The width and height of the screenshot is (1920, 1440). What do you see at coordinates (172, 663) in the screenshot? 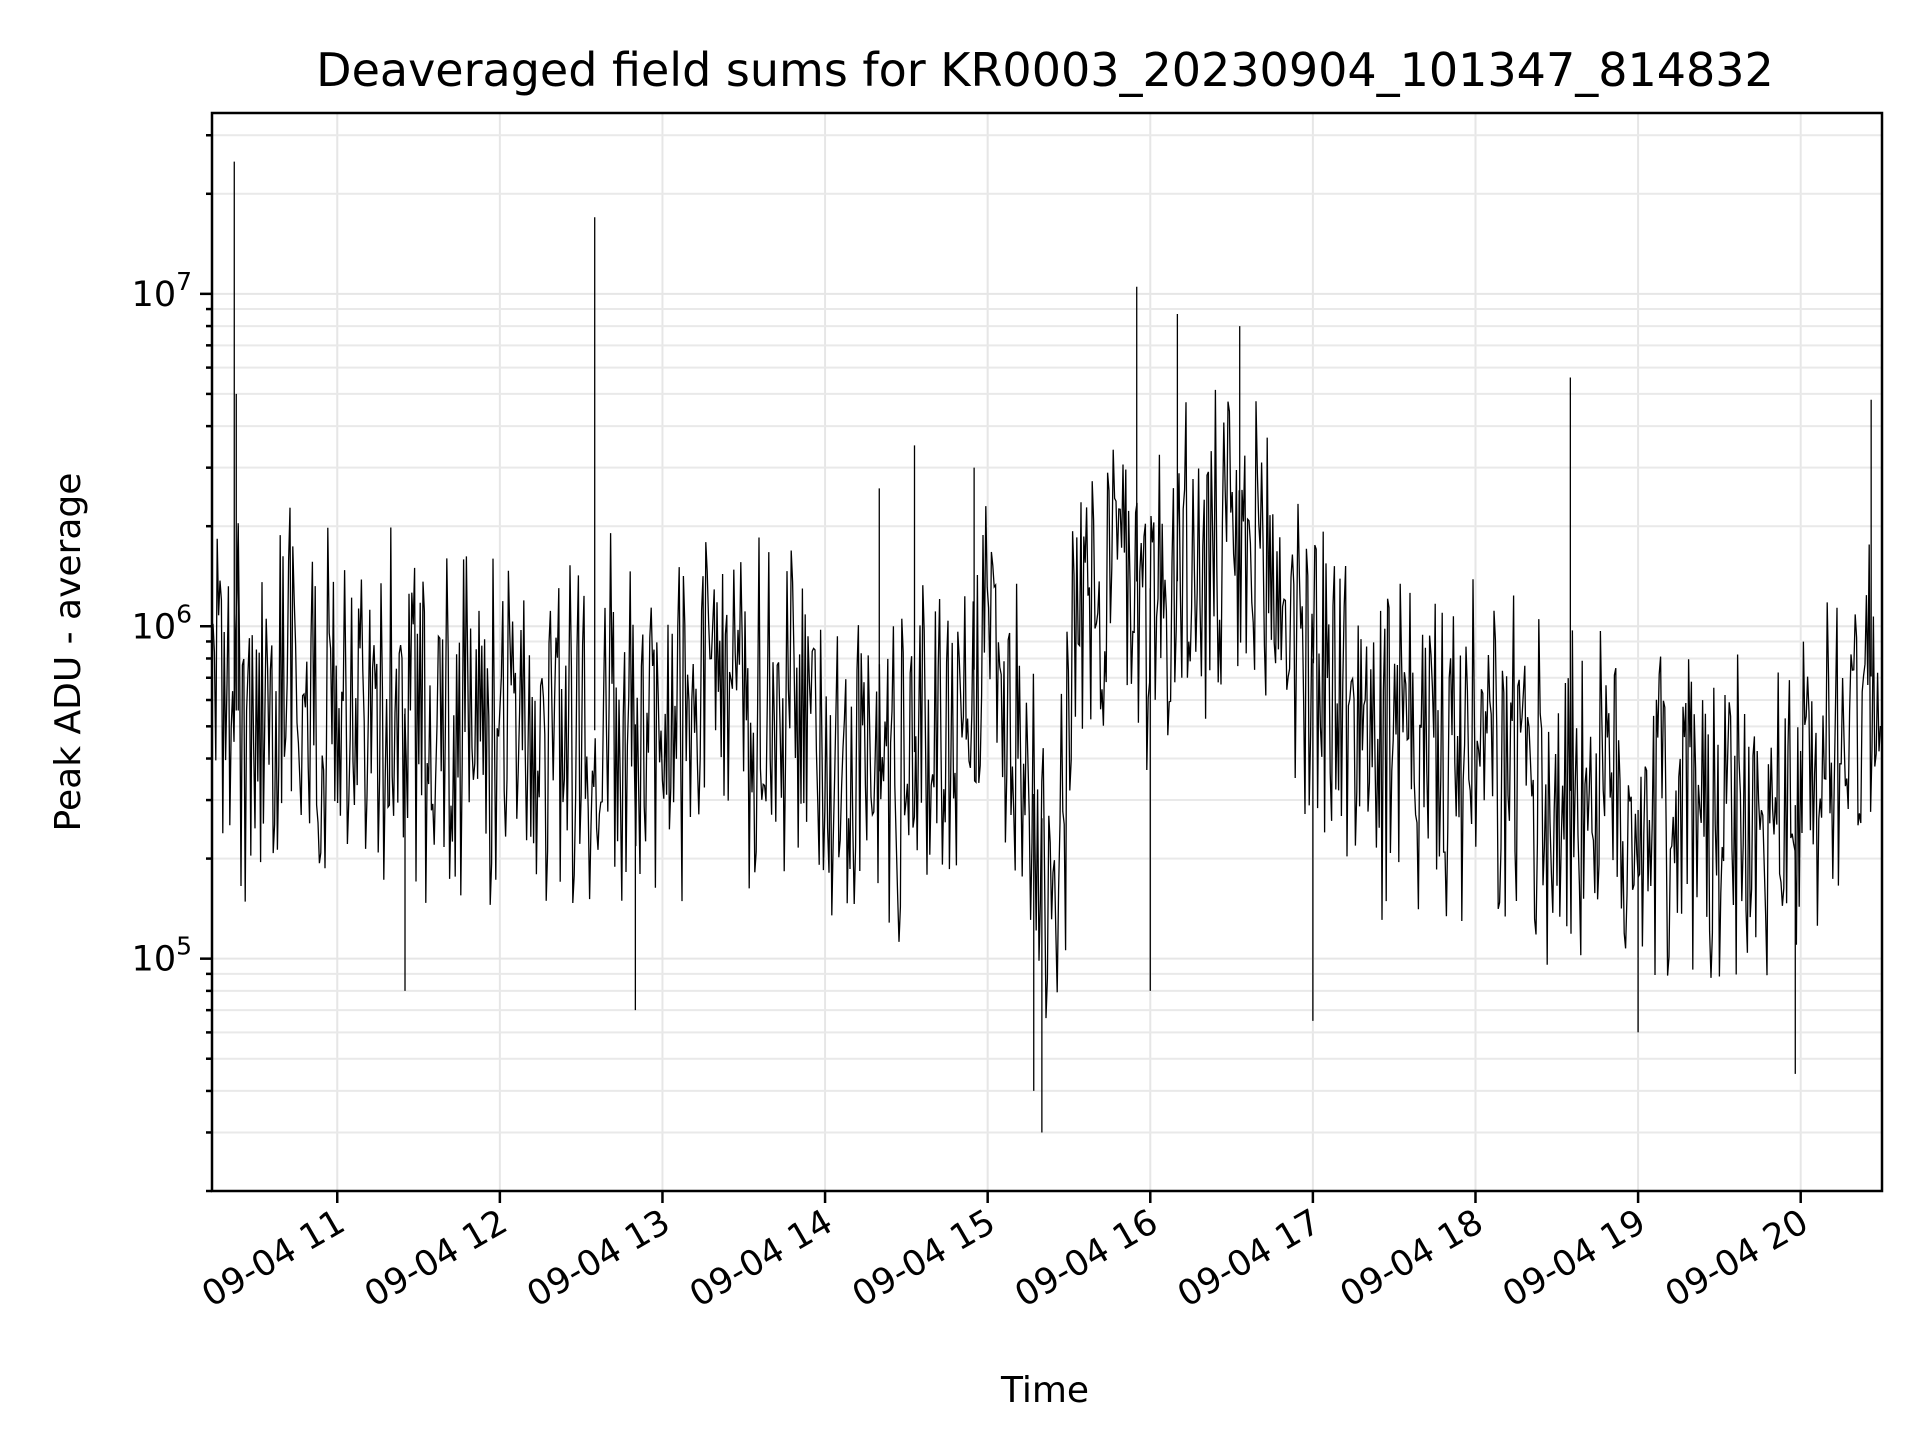
I see `y-axis-ticks: 10⁵ 10⁶ 10⁷` at bounding box center [172, 663].